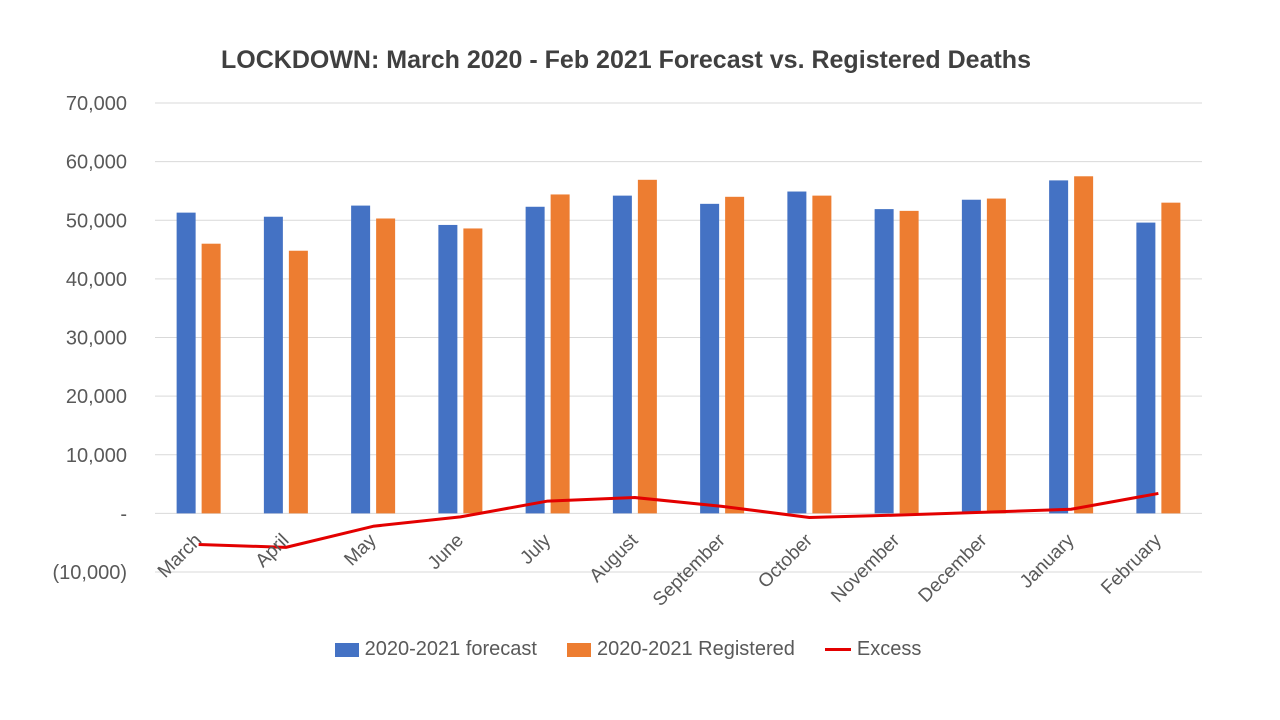  Describe the element at coordinates (614, 558) in the screenshot. I see `x-category-label: August` at that location.